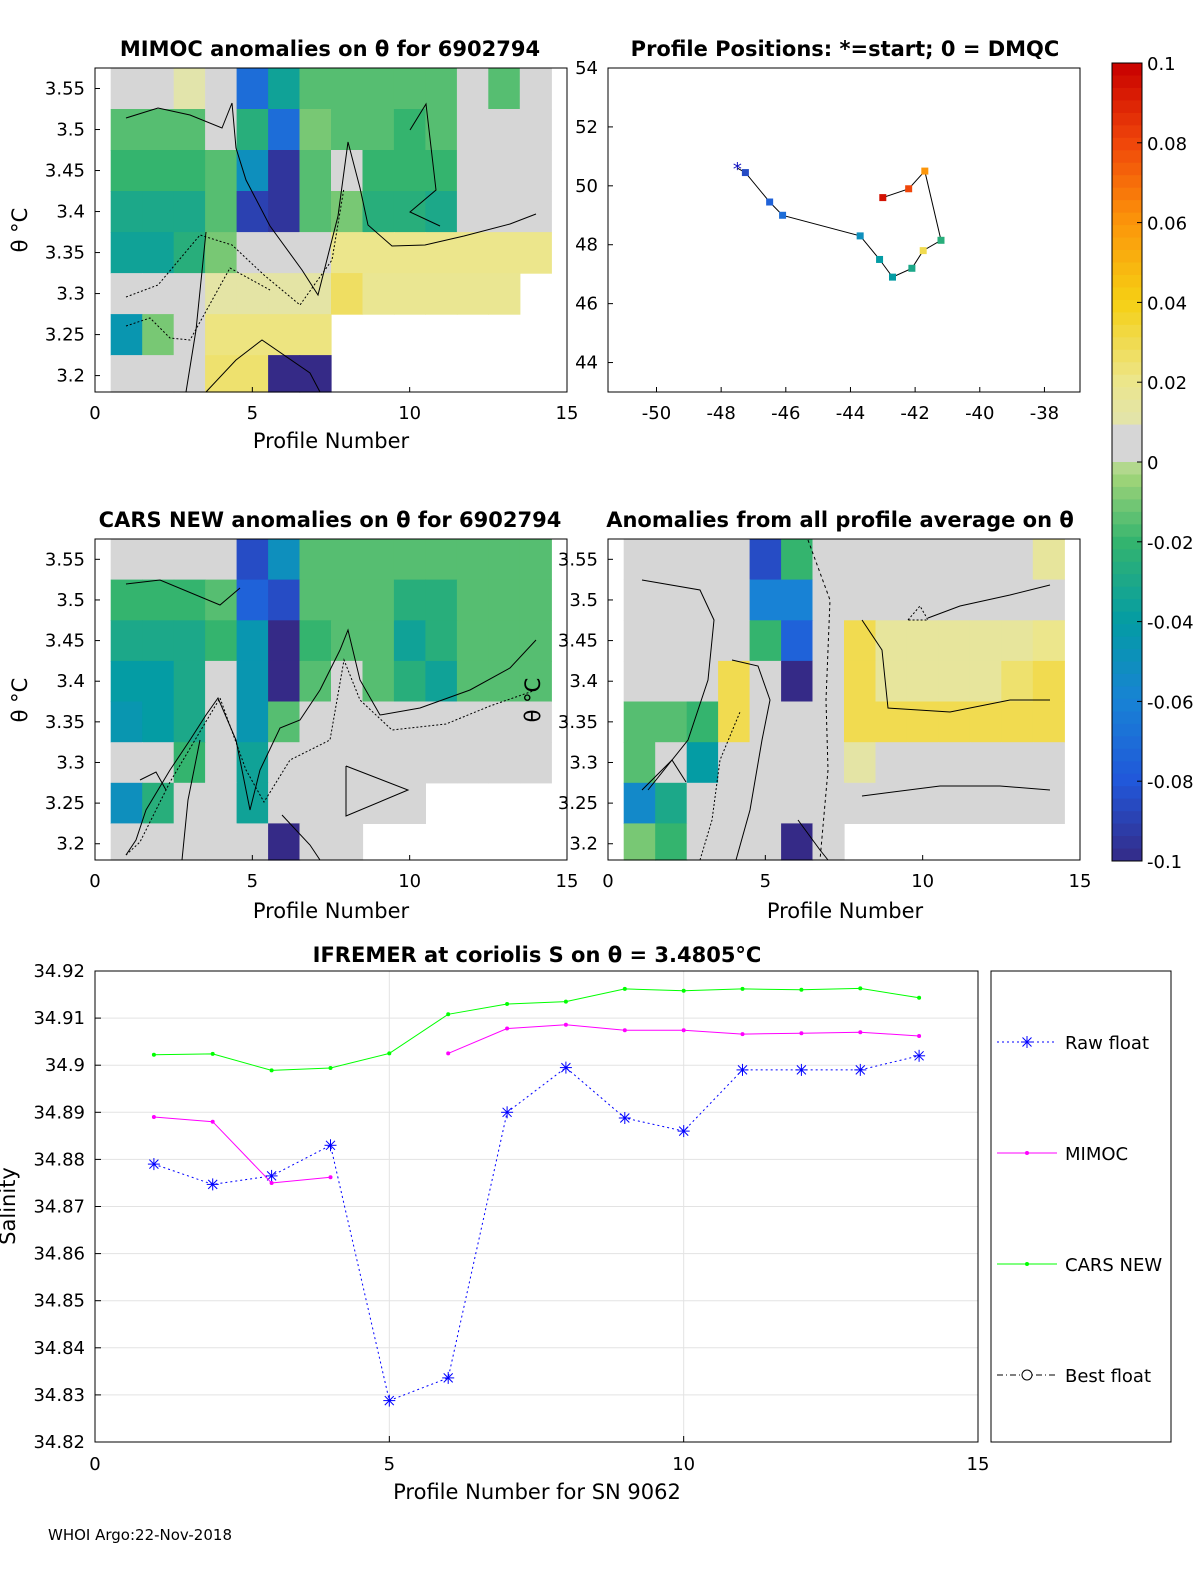 This screenshot has height=1575, width=1200. Describe the element at coordinates (1113, 1265) in the screenshot. I see `legend-cars-new-label: CARS NEW` at that location.